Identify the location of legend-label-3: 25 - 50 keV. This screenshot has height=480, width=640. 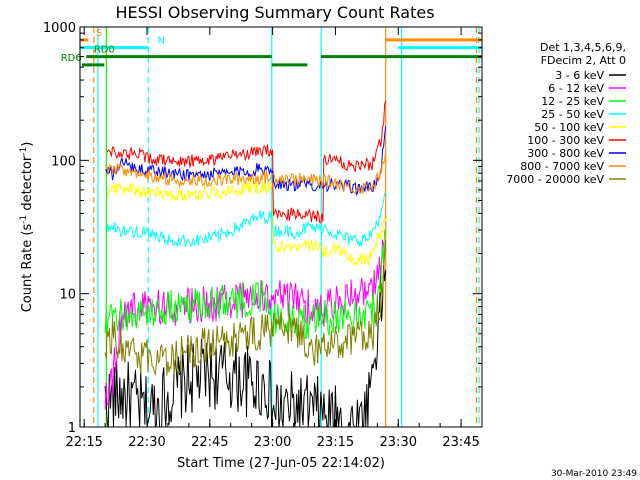
(572, 114).